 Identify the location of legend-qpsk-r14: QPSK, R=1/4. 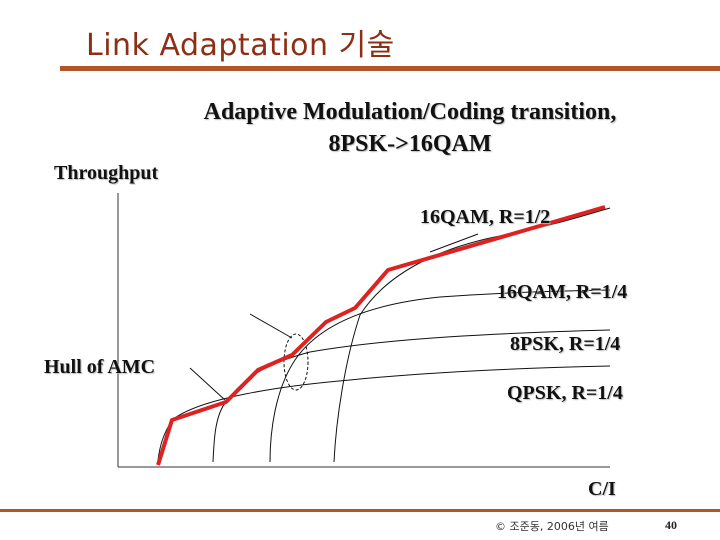
(565, 393).